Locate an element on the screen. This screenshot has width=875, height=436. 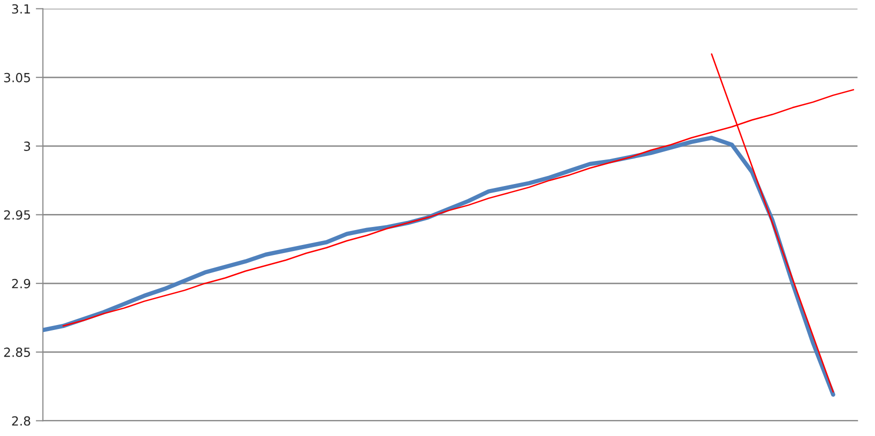
y-tick-label: 3.1 is located at coordinates (21, 9).